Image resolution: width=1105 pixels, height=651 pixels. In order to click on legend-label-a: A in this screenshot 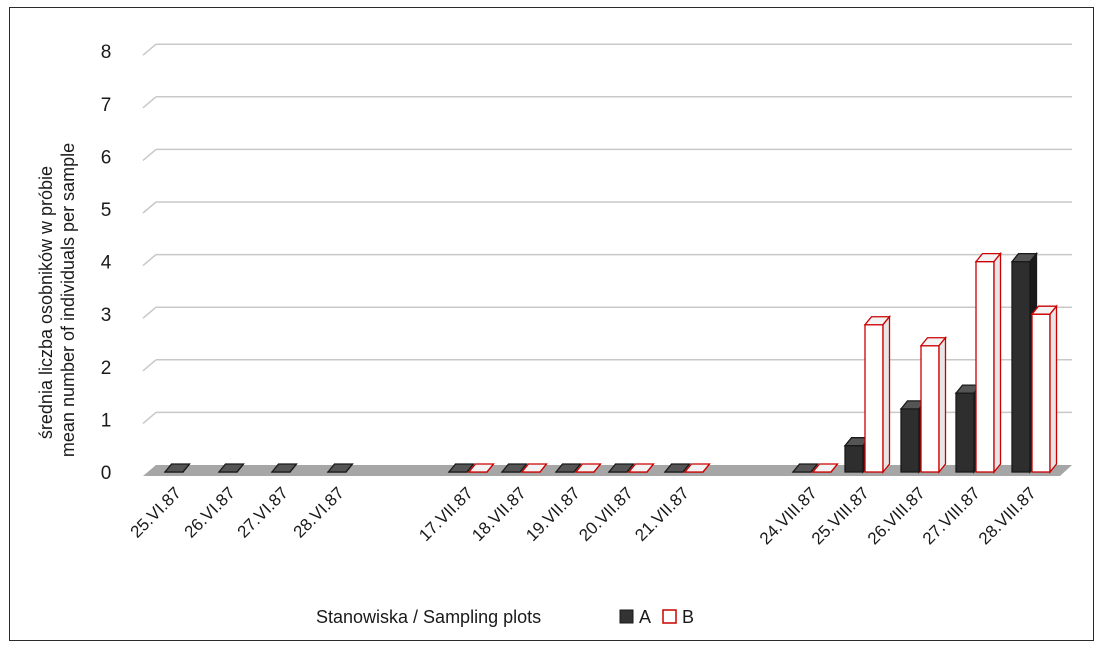, I will do `click(645, 617)`.